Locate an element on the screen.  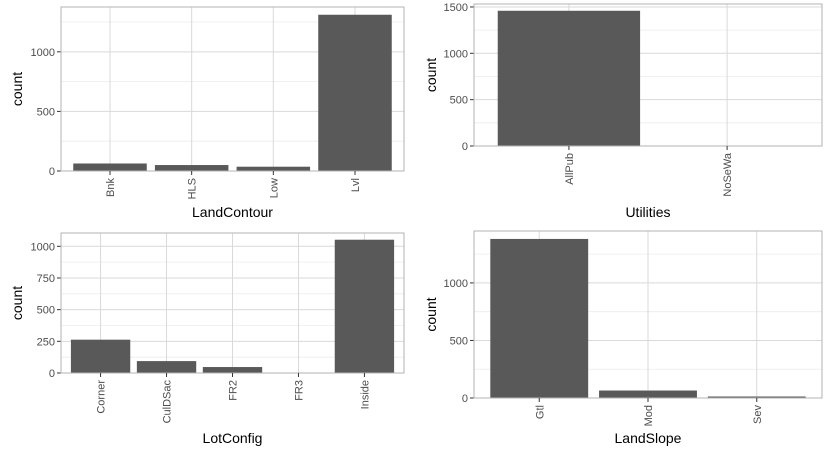
x-axis-title: LotConfig is located at coordinates (233, 438).